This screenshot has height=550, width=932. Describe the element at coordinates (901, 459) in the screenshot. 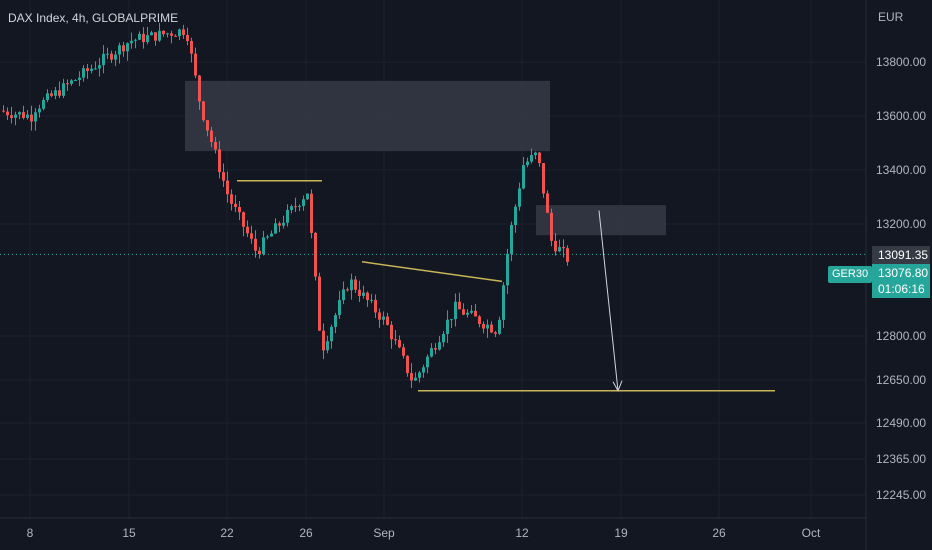

I see `price-tick: 12365.00` at that location.